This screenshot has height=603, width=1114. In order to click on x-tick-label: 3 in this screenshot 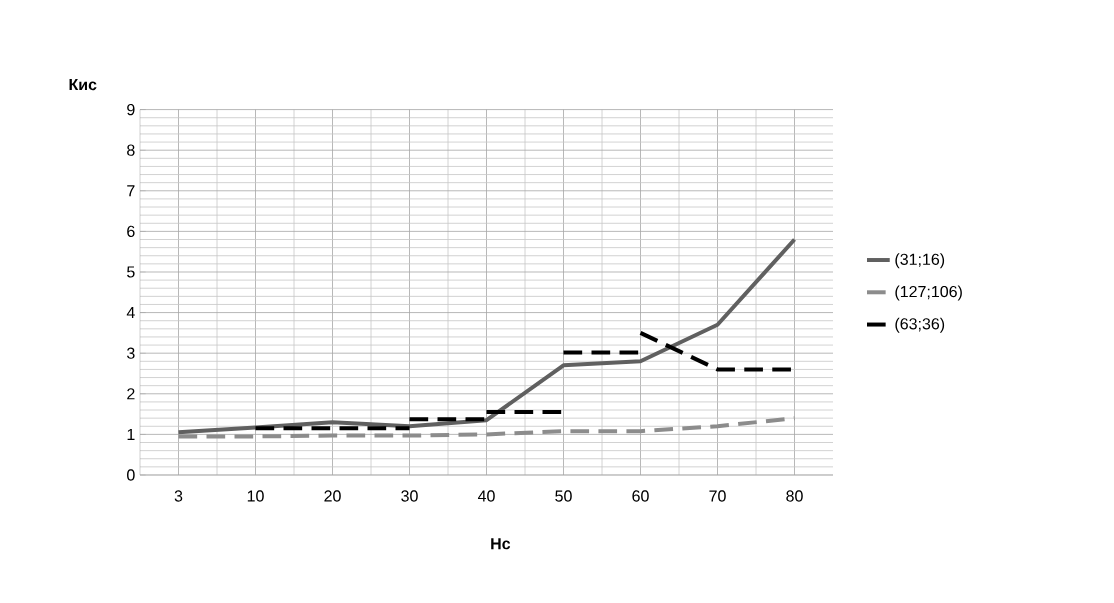, I will do `click(178, 496)`.